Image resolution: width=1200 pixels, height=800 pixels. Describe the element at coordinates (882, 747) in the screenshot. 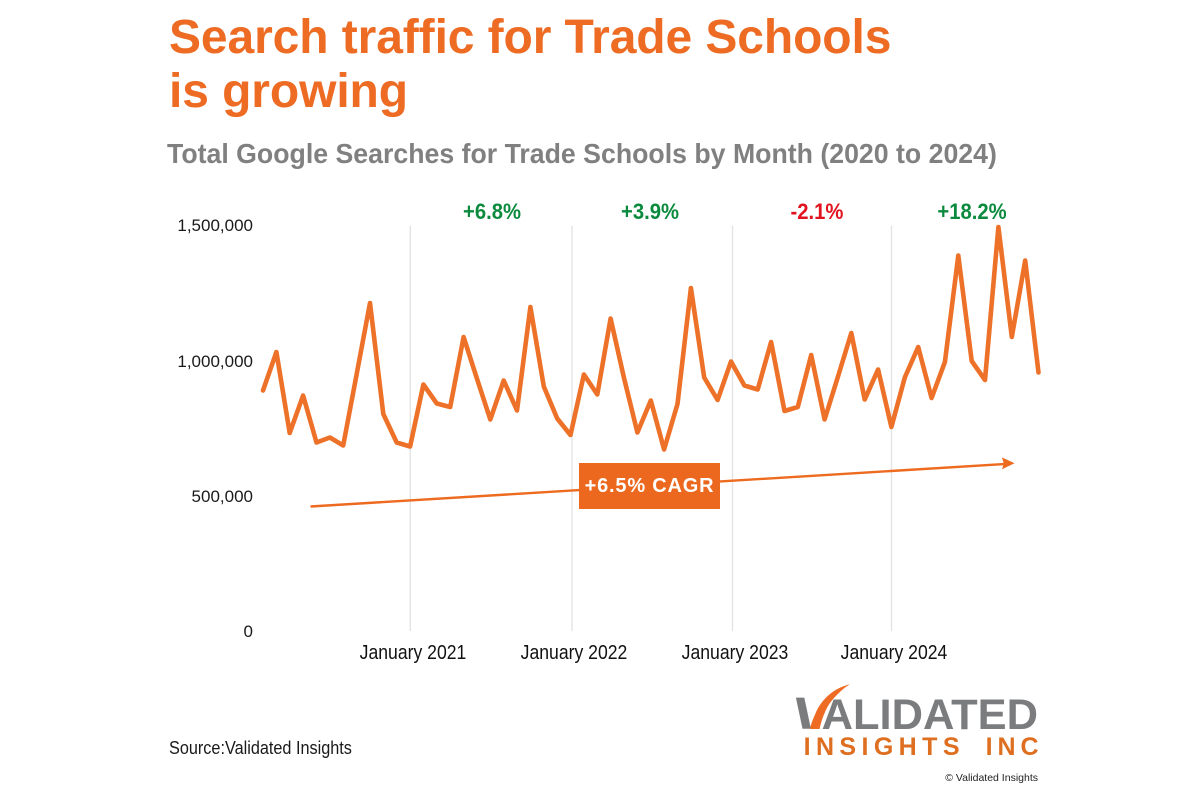

I see `svg-text: INSIGHTS` at that location.